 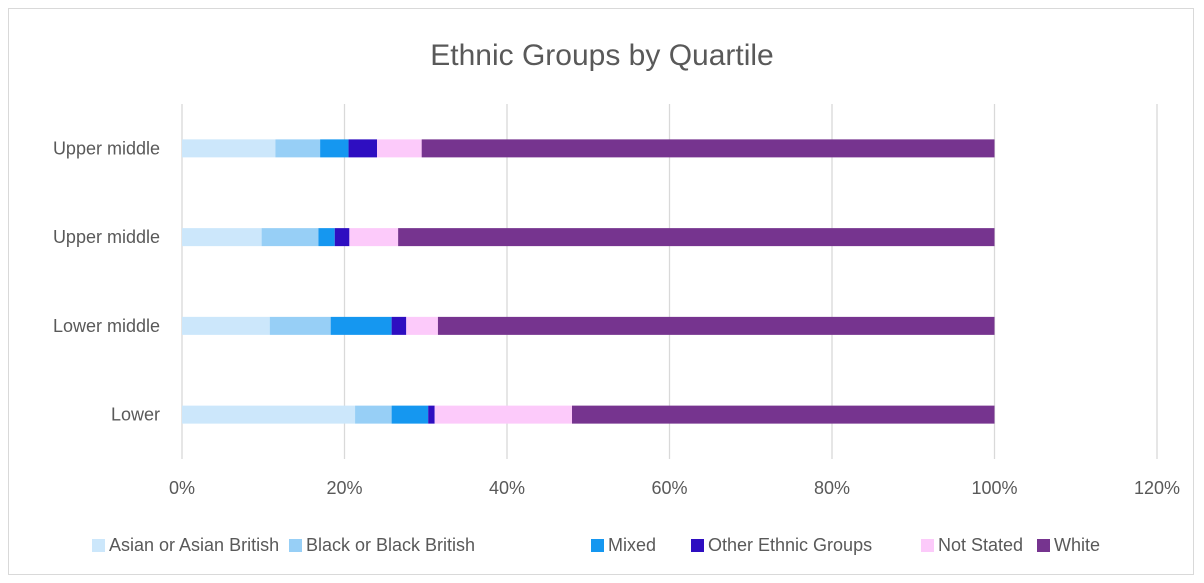 I want to click on x-axis-labels: 0% 20% 40% 60% 80% 100% 120%, so click(x=674, y=488).